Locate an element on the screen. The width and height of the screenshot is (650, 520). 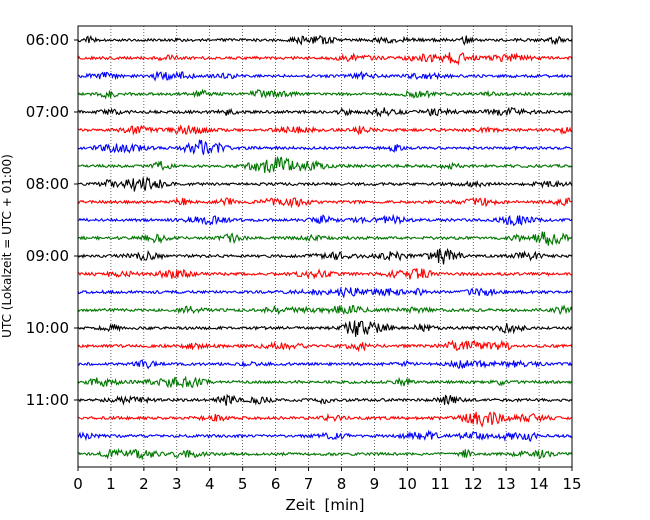
x-tick-label: 14 is located at coordinates (539, 484).